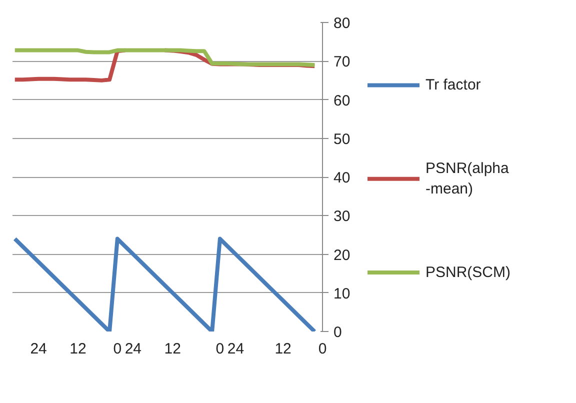 The image size is (576, 403). I want to click on y-tick-label: 0, so click(338, 332).